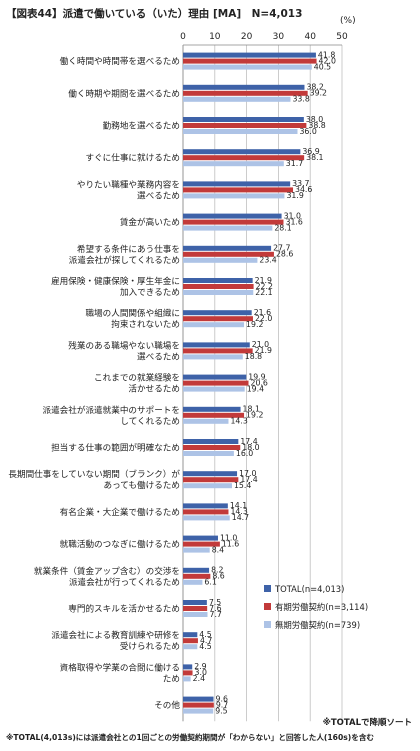 The height and width of the screenshot is (751, 420). What do you see at coordinates (215, 614) in the screenshot?
I see `value-label: 7.7` at bounding box center [215, 614].